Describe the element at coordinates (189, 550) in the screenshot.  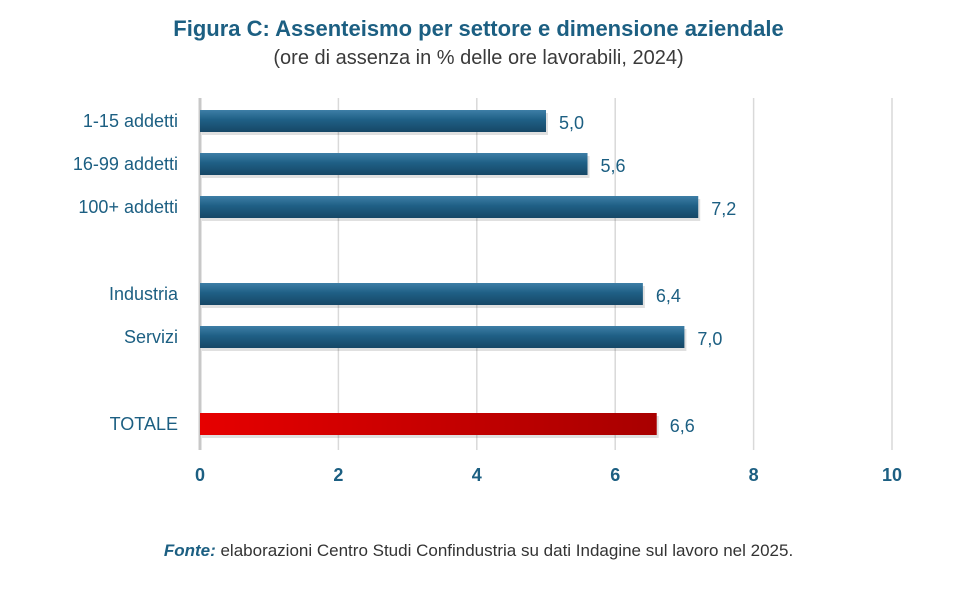
I see `source-label: Fonte:` at that location.